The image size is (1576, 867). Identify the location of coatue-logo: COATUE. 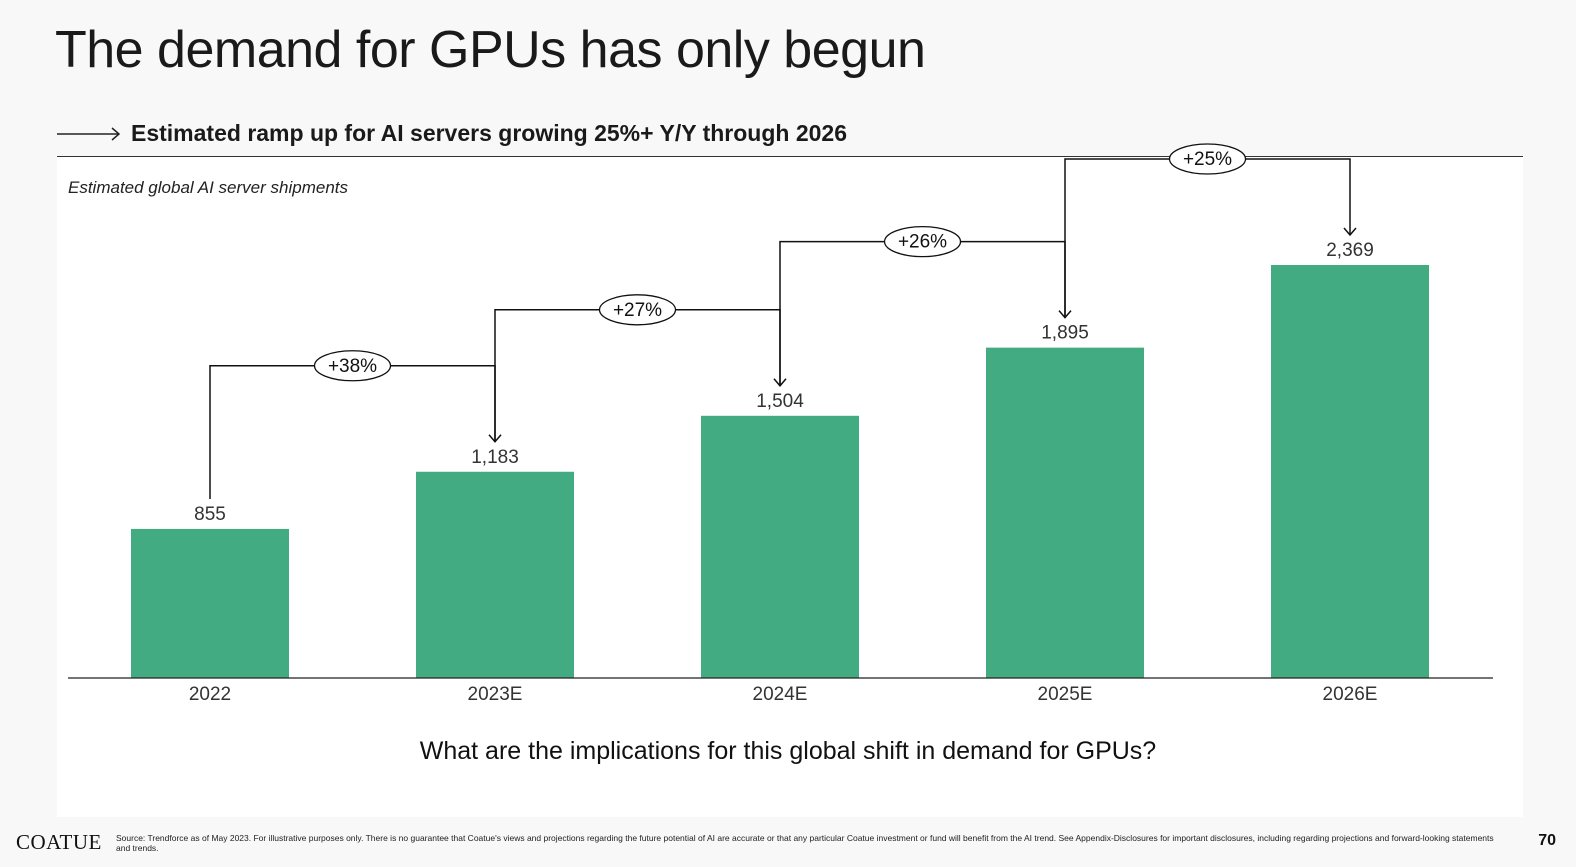
(59, 842).